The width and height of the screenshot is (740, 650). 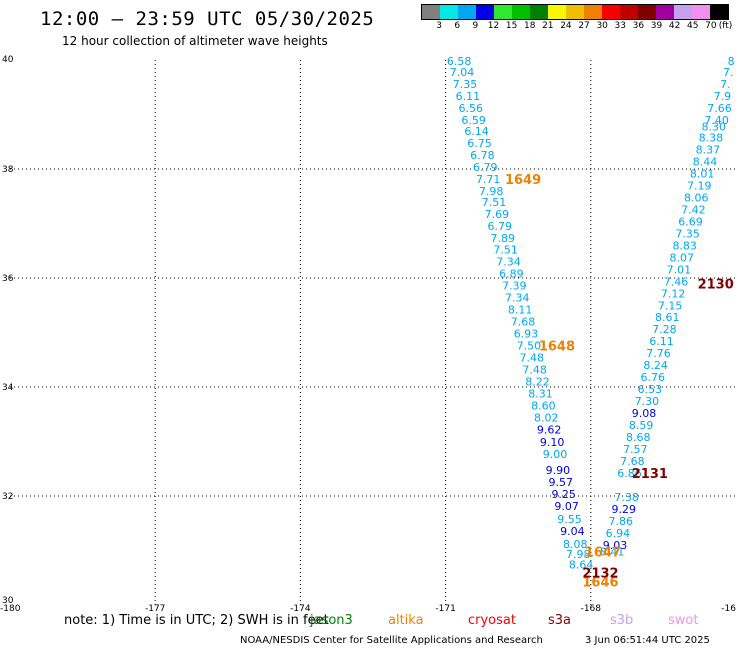 What do you see at coordinates (713, 126) in the screenshot?
I see `wave-height-label: 8.30` at bounding box center [713, 126].